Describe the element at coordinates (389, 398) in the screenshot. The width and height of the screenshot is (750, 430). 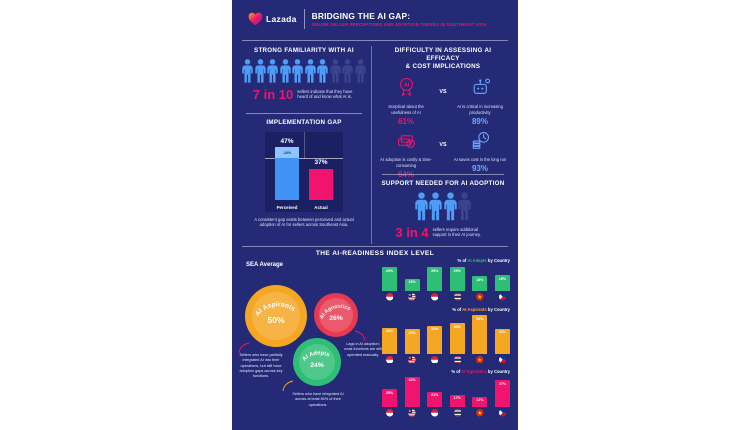
I see `bar-singapore: 25%` at that location.